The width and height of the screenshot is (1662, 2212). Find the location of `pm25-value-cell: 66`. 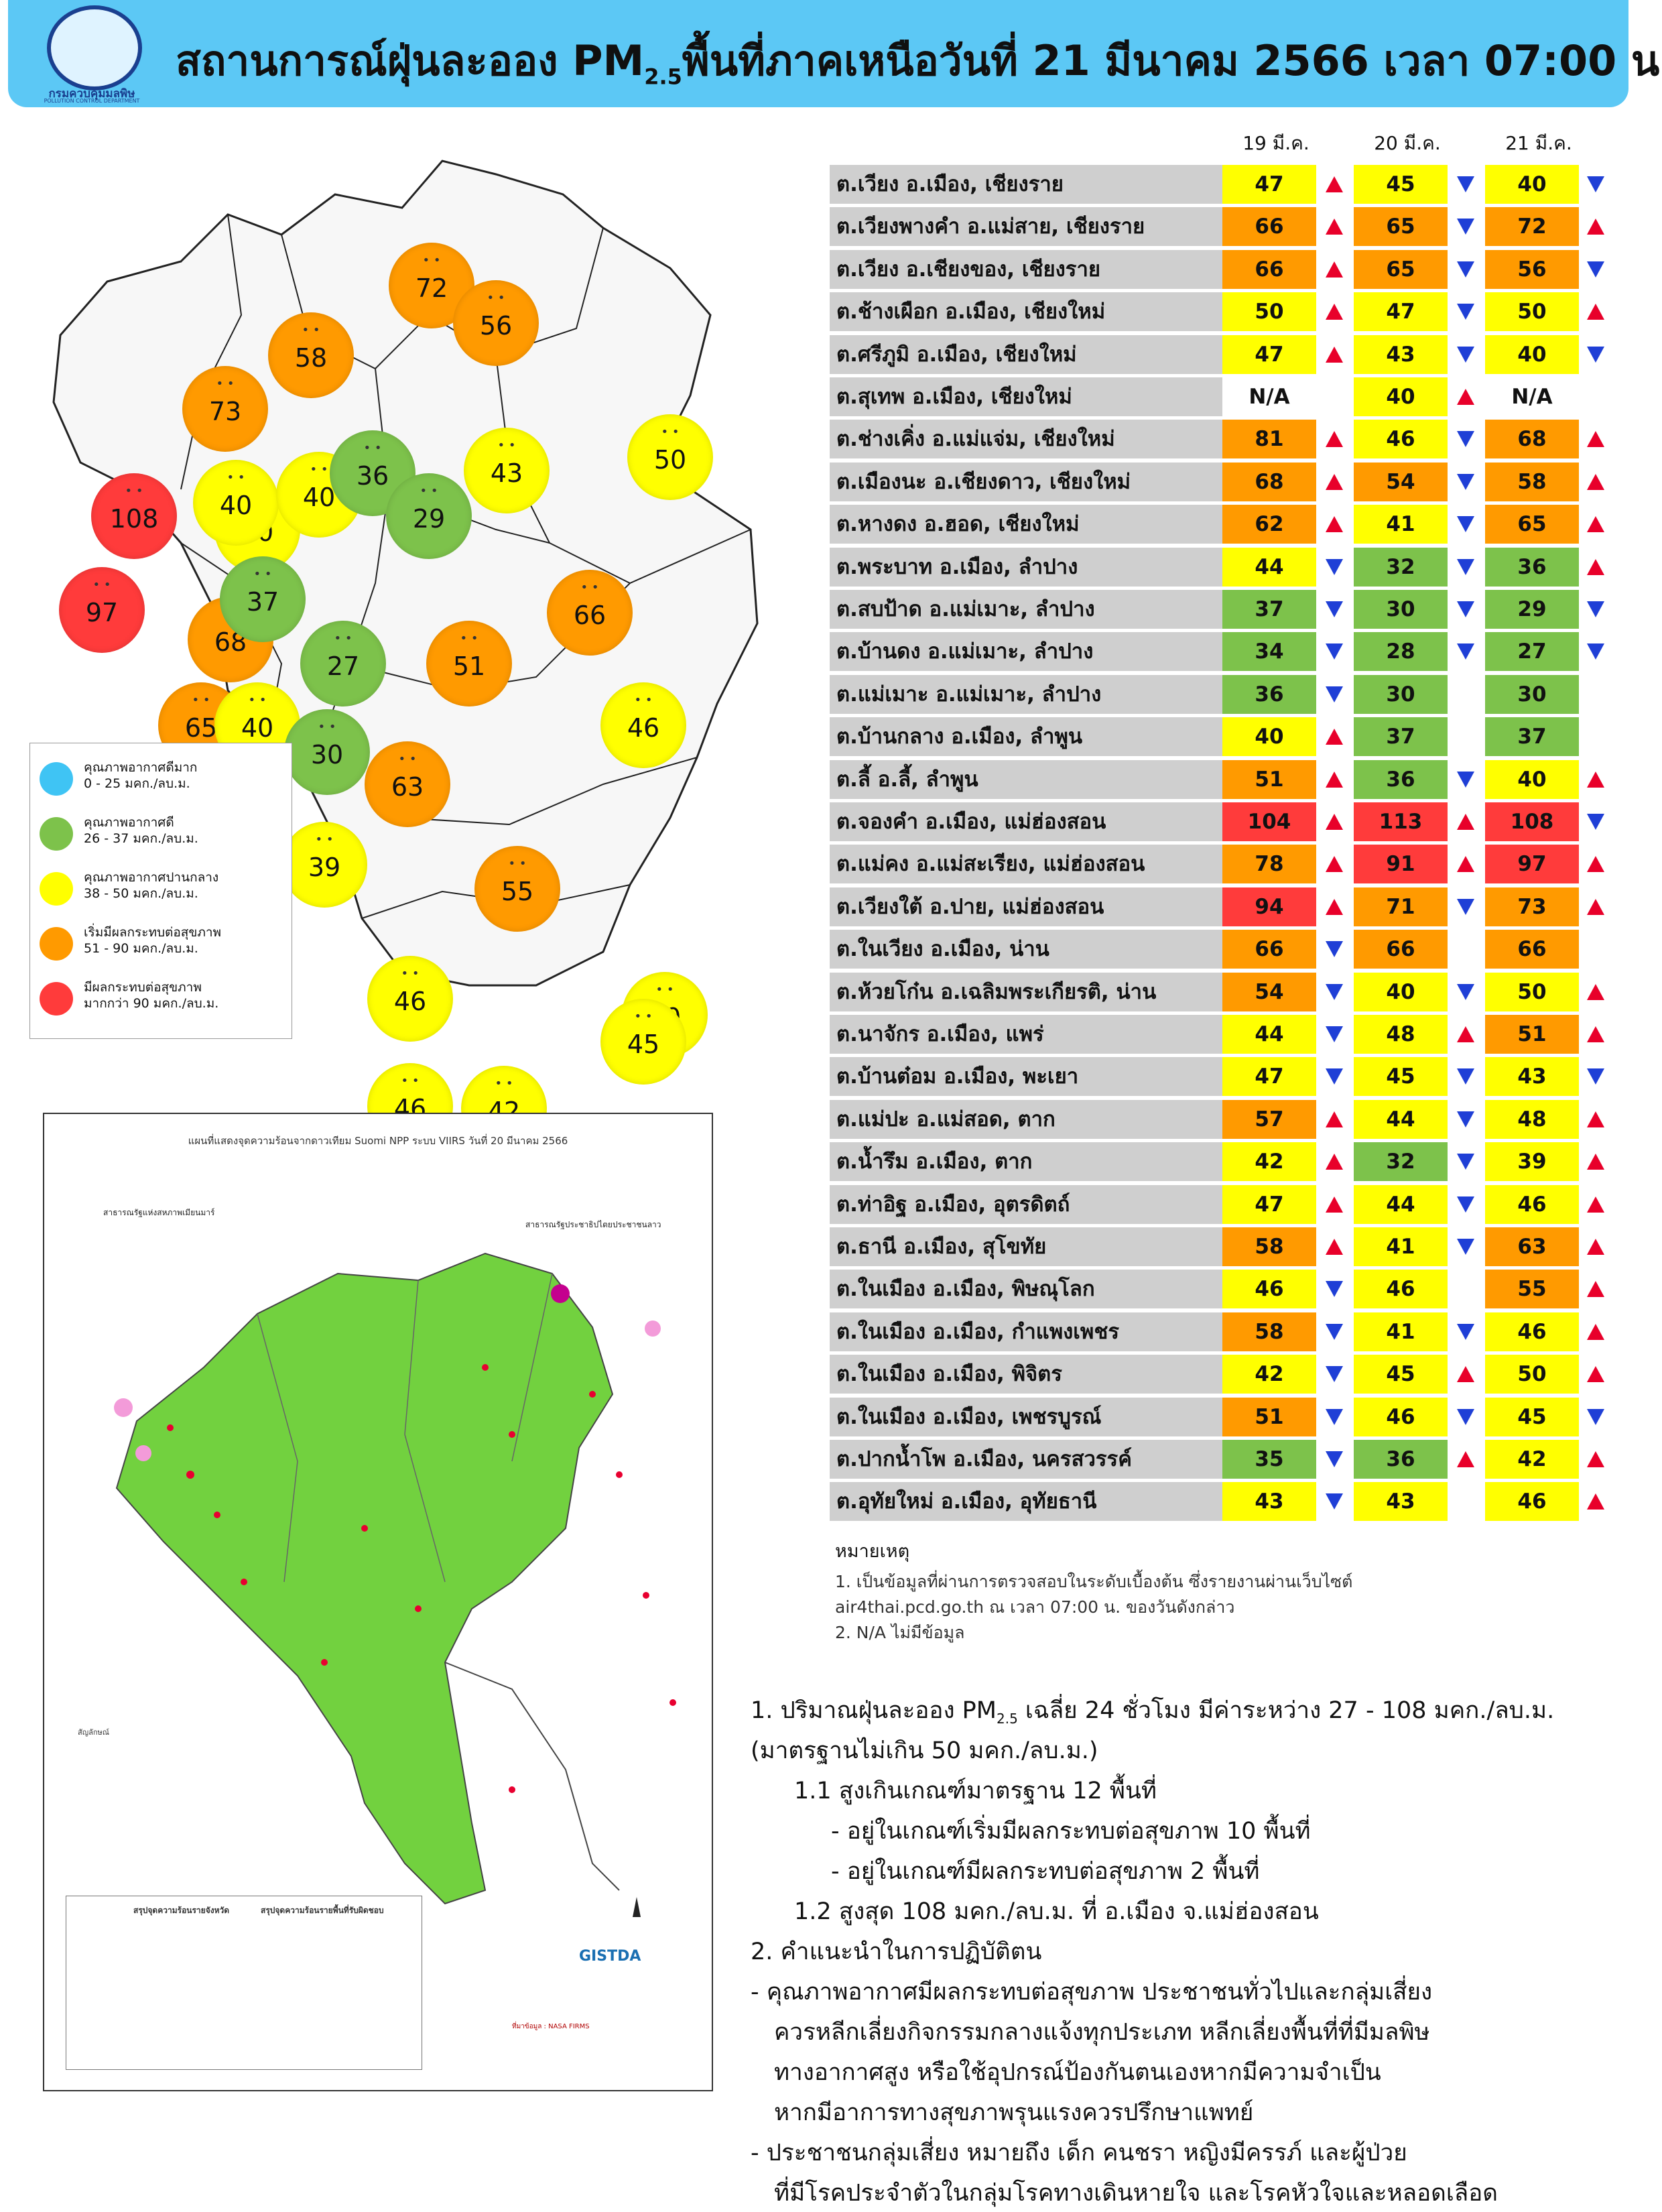

pm25-value-cell: 66 is located at coordinates (1269, 949).